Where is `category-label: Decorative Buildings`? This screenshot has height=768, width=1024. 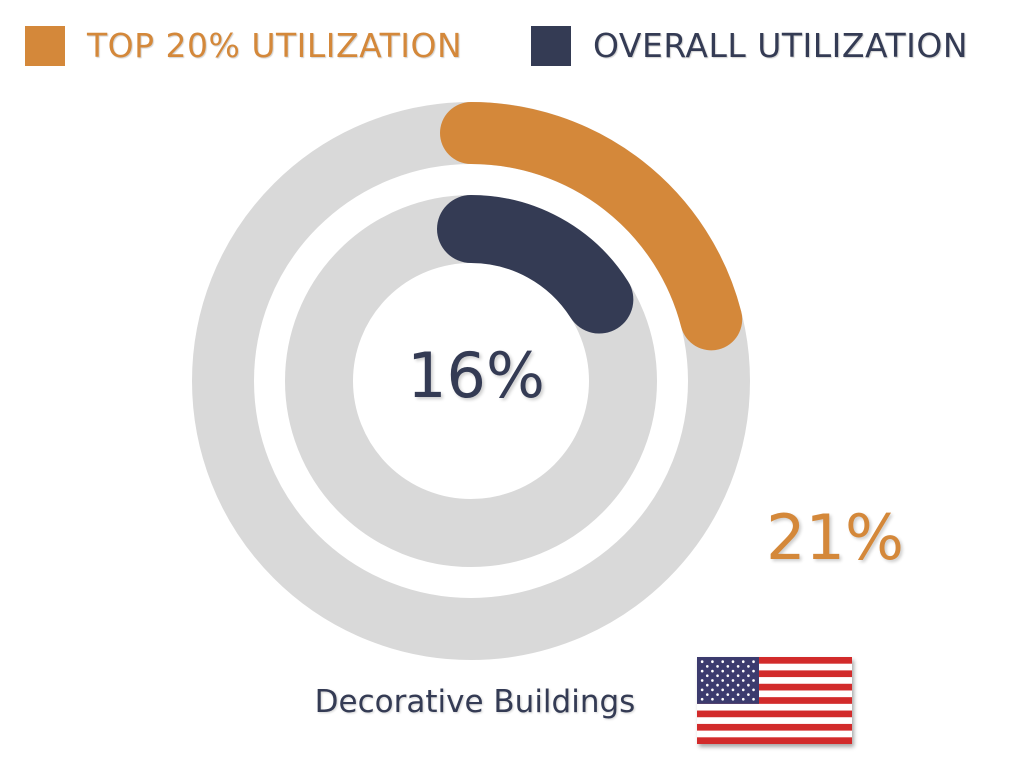 category-label: Decorative Buildings is located at coordinates (475, 702).